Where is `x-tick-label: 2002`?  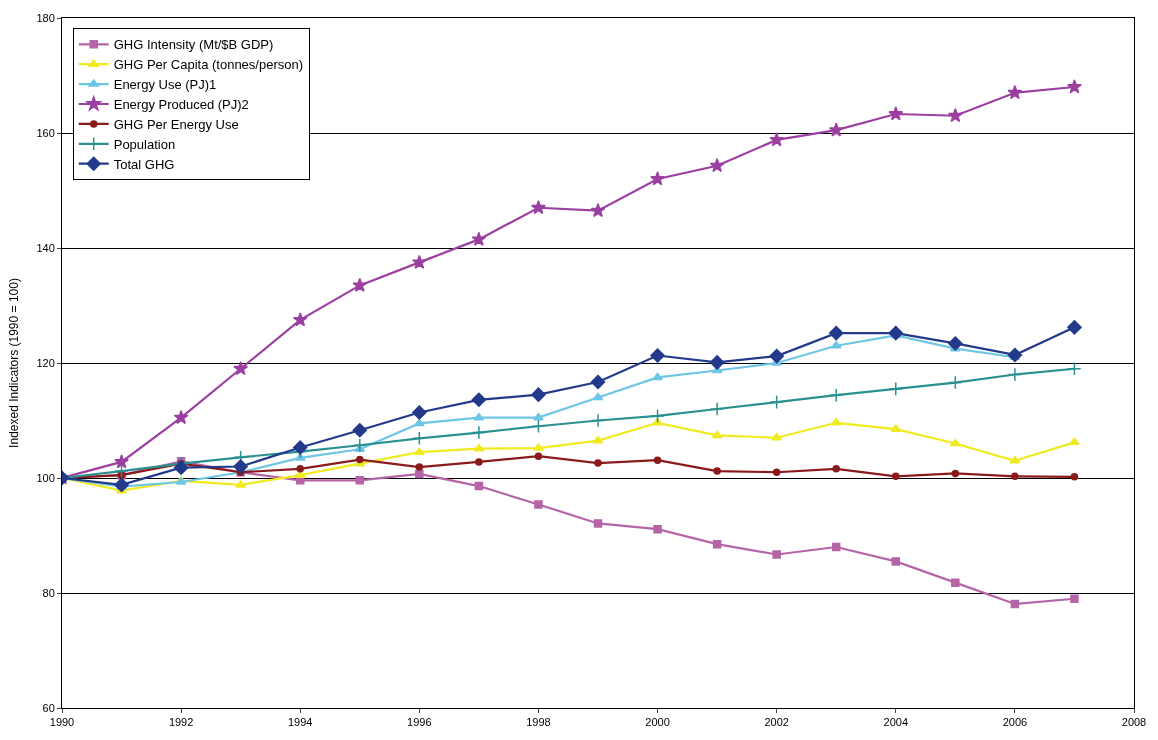
x-tick-label: 2002 is located at coordinates (776, 722).